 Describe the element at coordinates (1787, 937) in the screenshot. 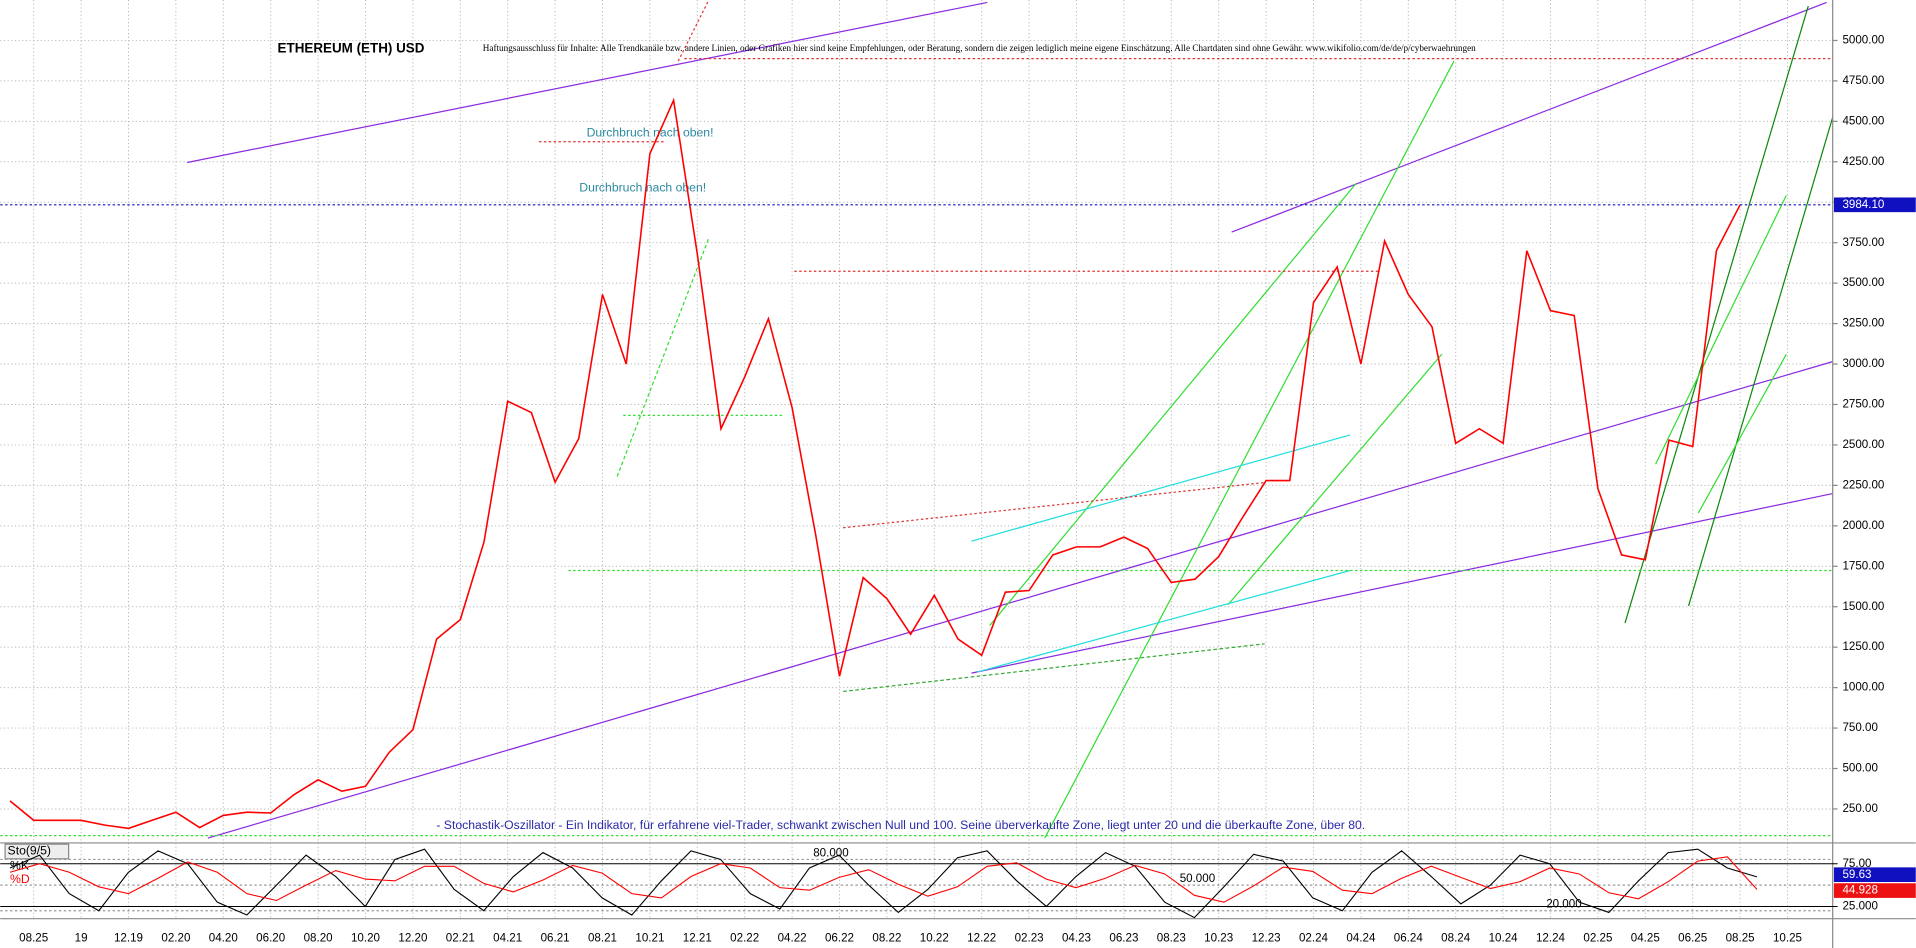

I see `x-tick-label: 10.25` at that location.